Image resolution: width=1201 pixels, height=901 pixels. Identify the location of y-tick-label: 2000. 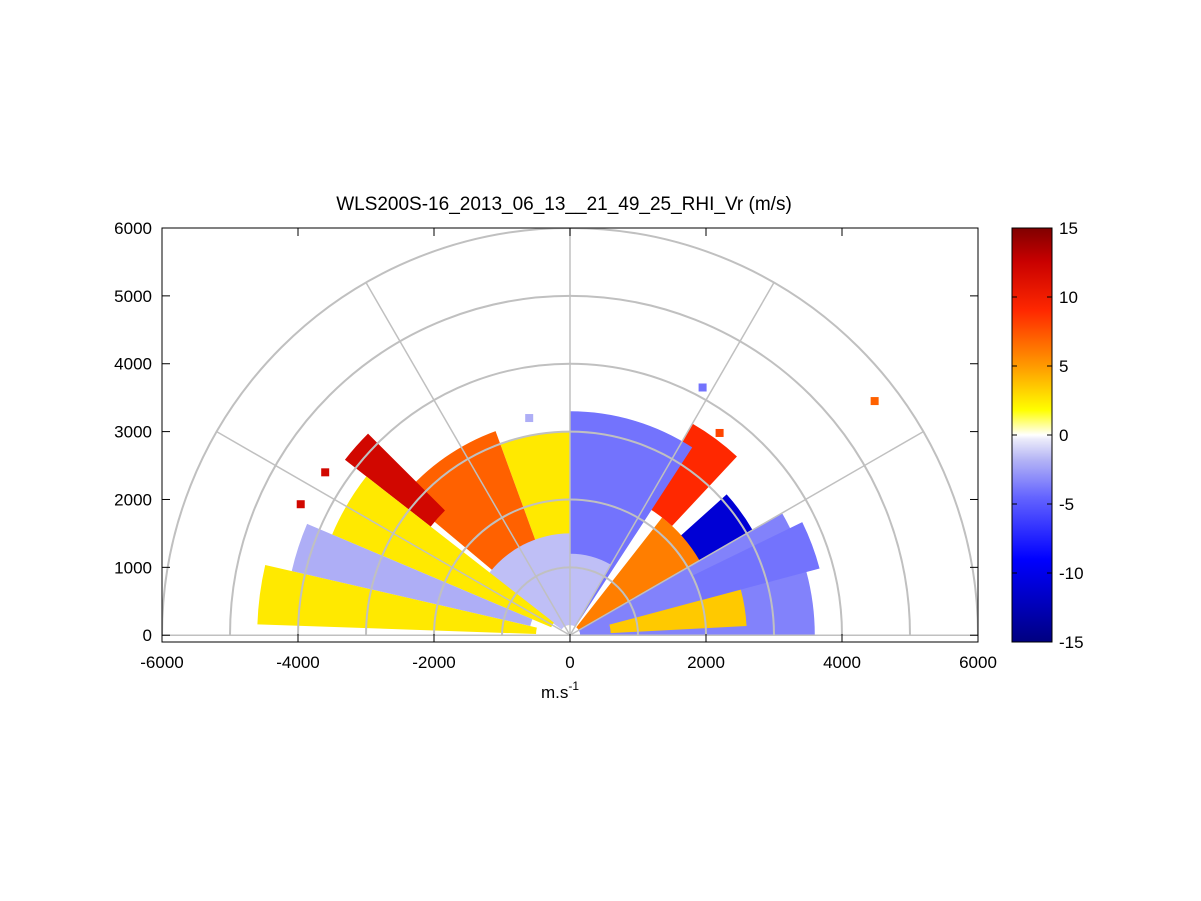
(133, 499).